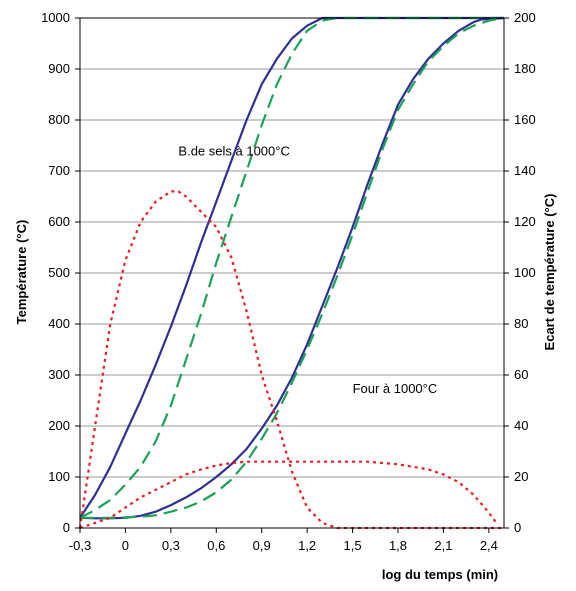 The height and width of the screenshot is (591, 576). Describe the element at coordinates (440, 574) in the screenshot. I see `x-axis-title: log du temps (min)` at that location.